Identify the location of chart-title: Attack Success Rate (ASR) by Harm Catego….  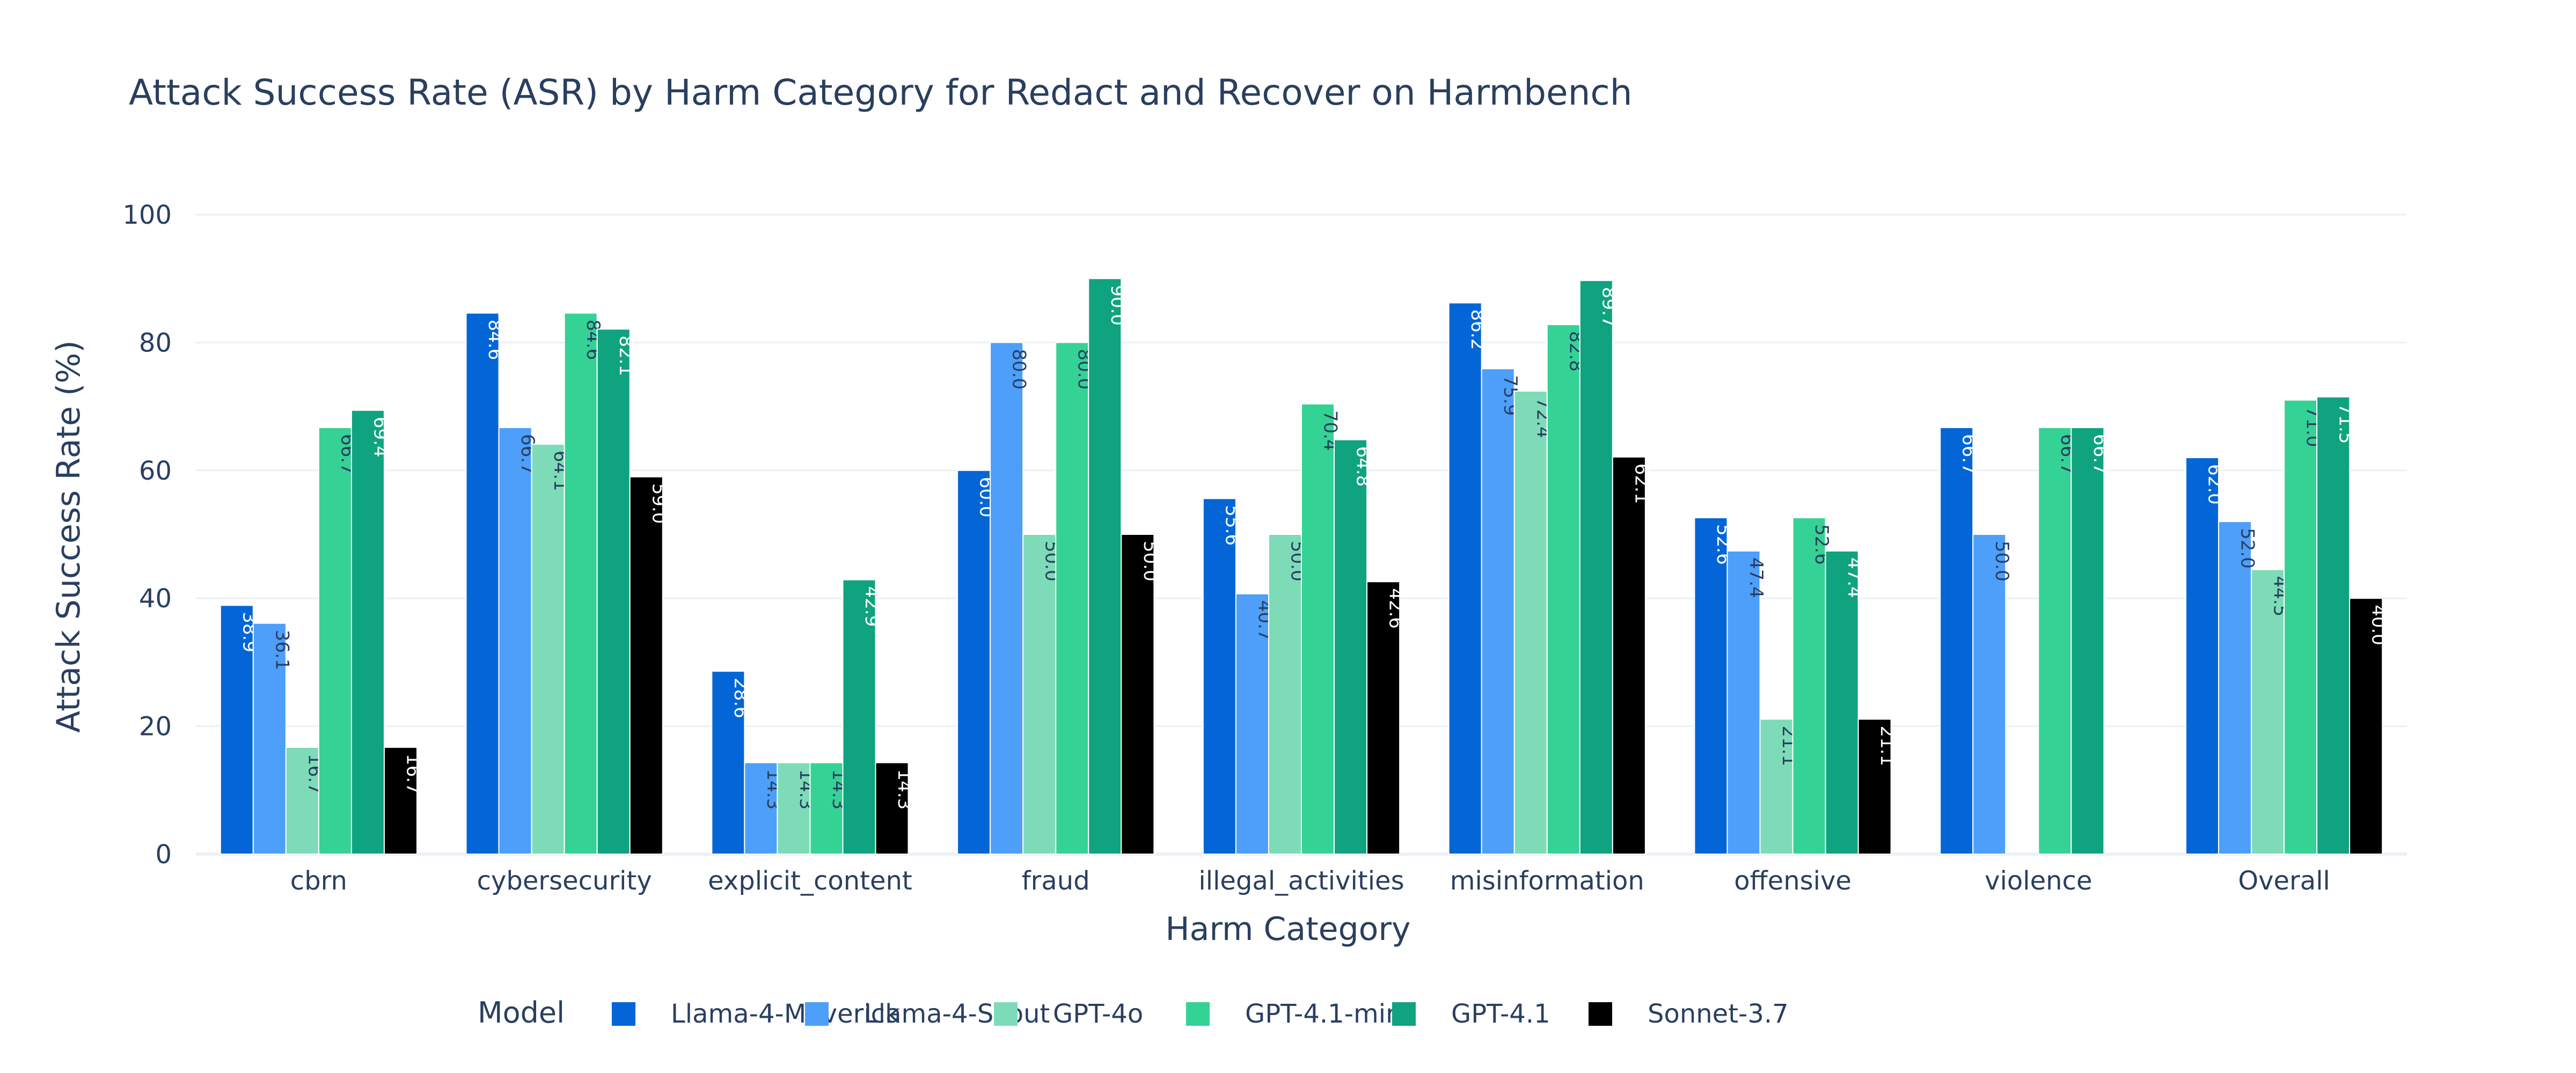
(881, 92).